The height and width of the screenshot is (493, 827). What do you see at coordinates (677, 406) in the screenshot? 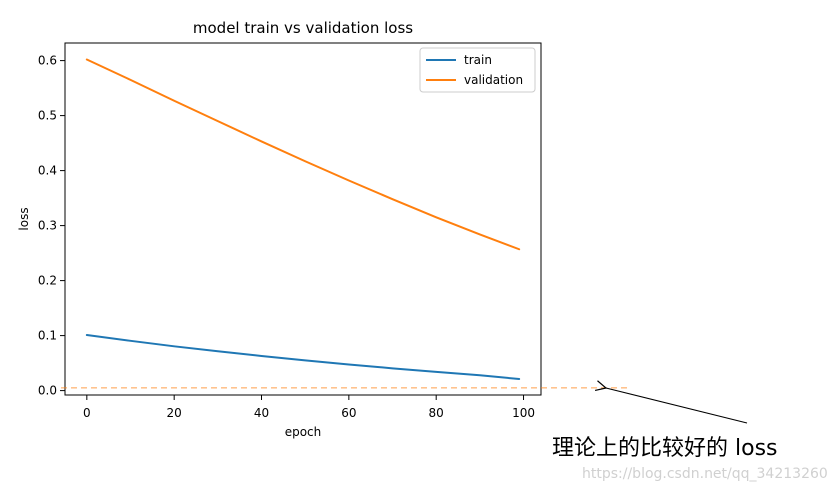
I see `annotation-arrow` at bounding box center [677, 406].